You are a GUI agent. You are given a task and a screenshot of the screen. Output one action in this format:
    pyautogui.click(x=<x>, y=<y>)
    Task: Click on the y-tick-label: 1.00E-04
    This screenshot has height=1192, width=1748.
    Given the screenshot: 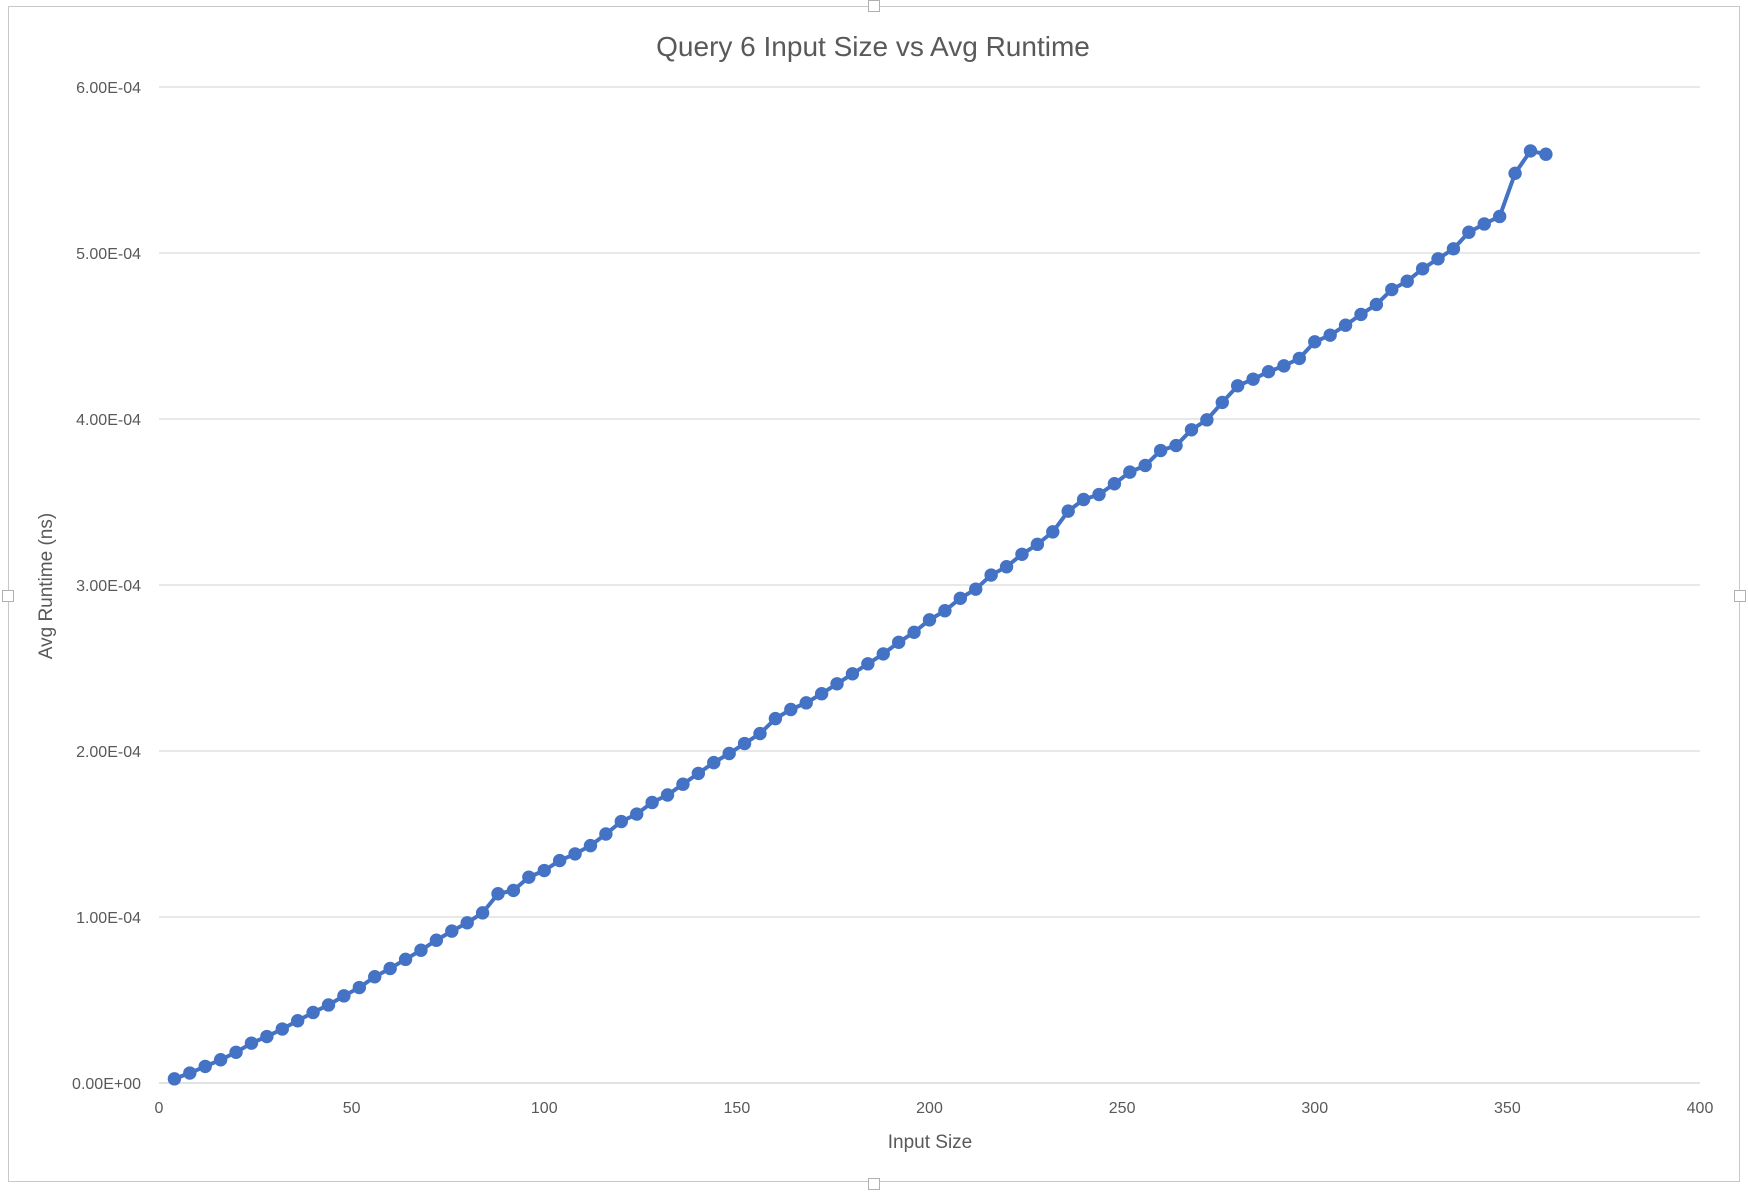 What is the action you would take?
    pyautogui.click(x=108, y=918)
    